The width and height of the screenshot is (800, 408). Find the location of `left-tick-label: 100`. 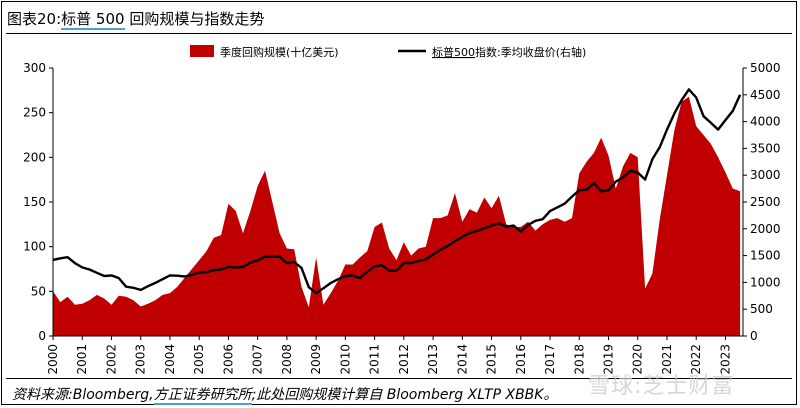

left-tick-label: 100 is located at coordinates (34, 247).